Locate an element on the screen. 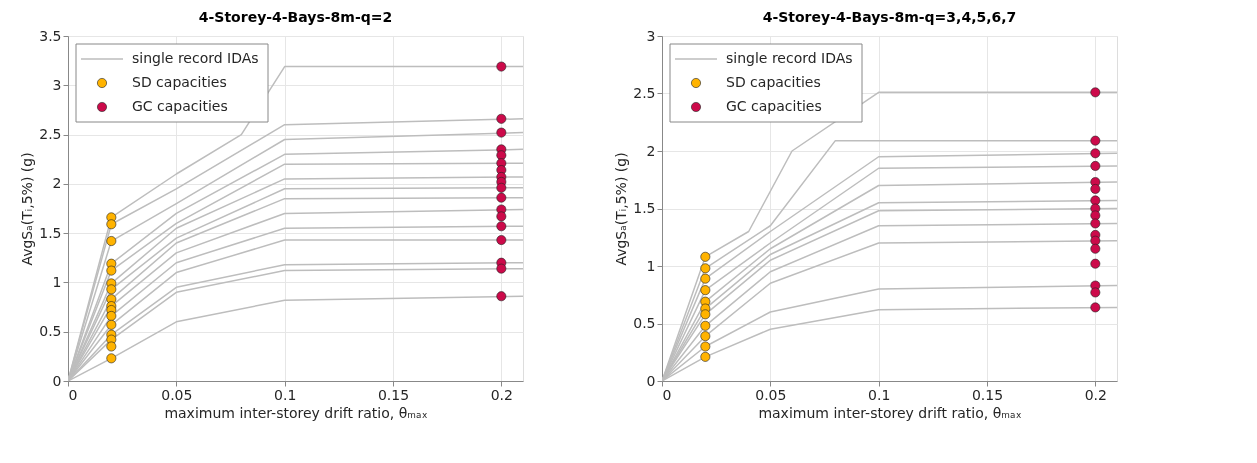 The width and height of the screenshot is (1257, 463). y-tick-label: 3.5 is located at coordinates (50, 35).